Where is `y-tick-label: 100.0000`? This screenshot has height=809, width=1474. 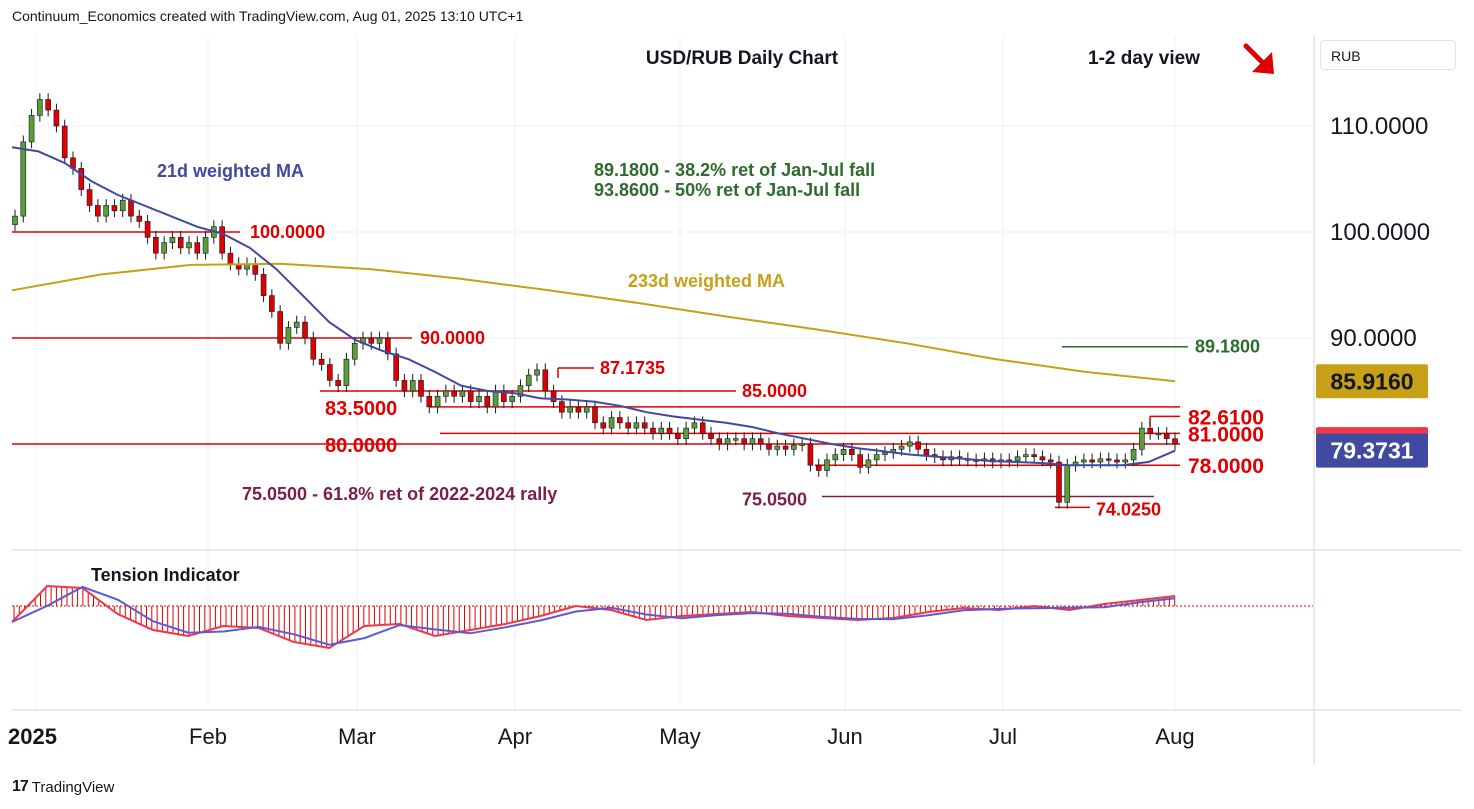 y-tick-label: 100.0000 is located at coordinates (1380, 232).